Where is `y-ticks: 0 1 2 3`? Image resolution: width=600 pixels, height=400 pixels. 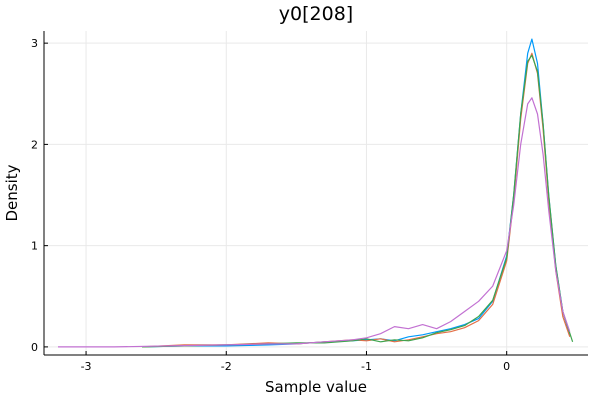 y-ticks: 0 1 2 3 is located at coordinates (39, 195).